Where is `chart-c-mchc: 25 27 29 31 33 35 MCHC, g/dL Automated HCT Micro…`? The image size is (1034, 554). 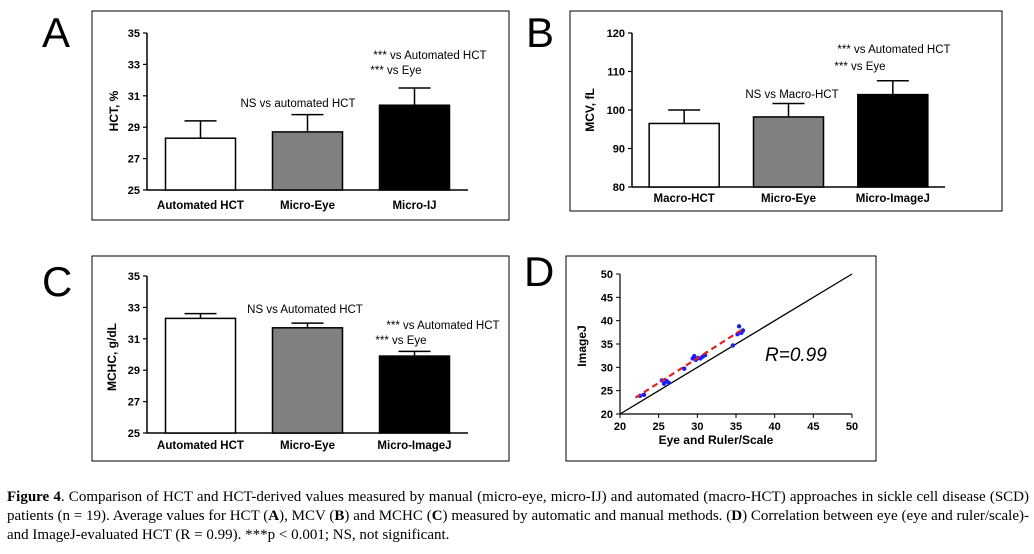
chart-c-mchc: 25 27 29 31 33 35 MCHC, g/dL Automated HCT Micro… is located at coordinates (302, 361).